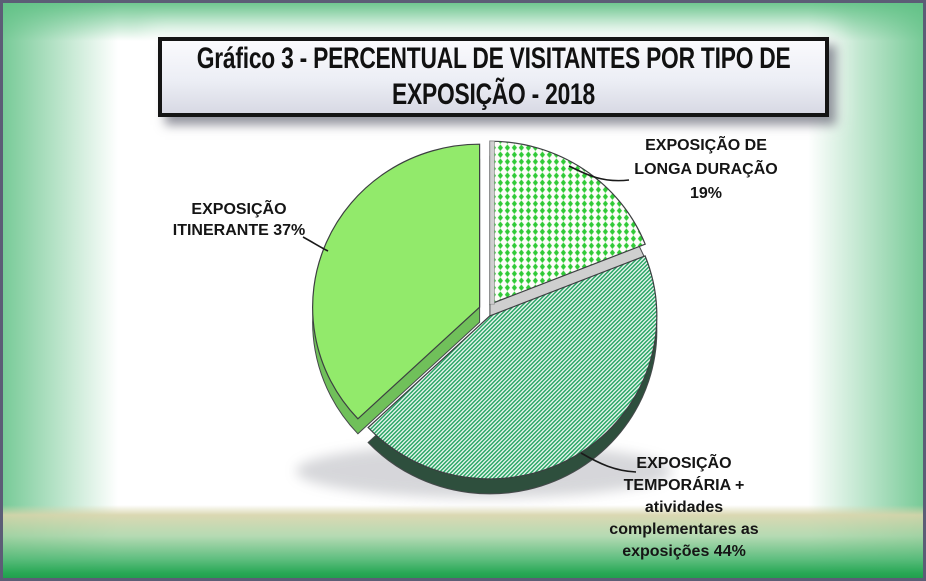  I want to click on slice-label-longa-duracao-value: 19%, so click(706, 193).